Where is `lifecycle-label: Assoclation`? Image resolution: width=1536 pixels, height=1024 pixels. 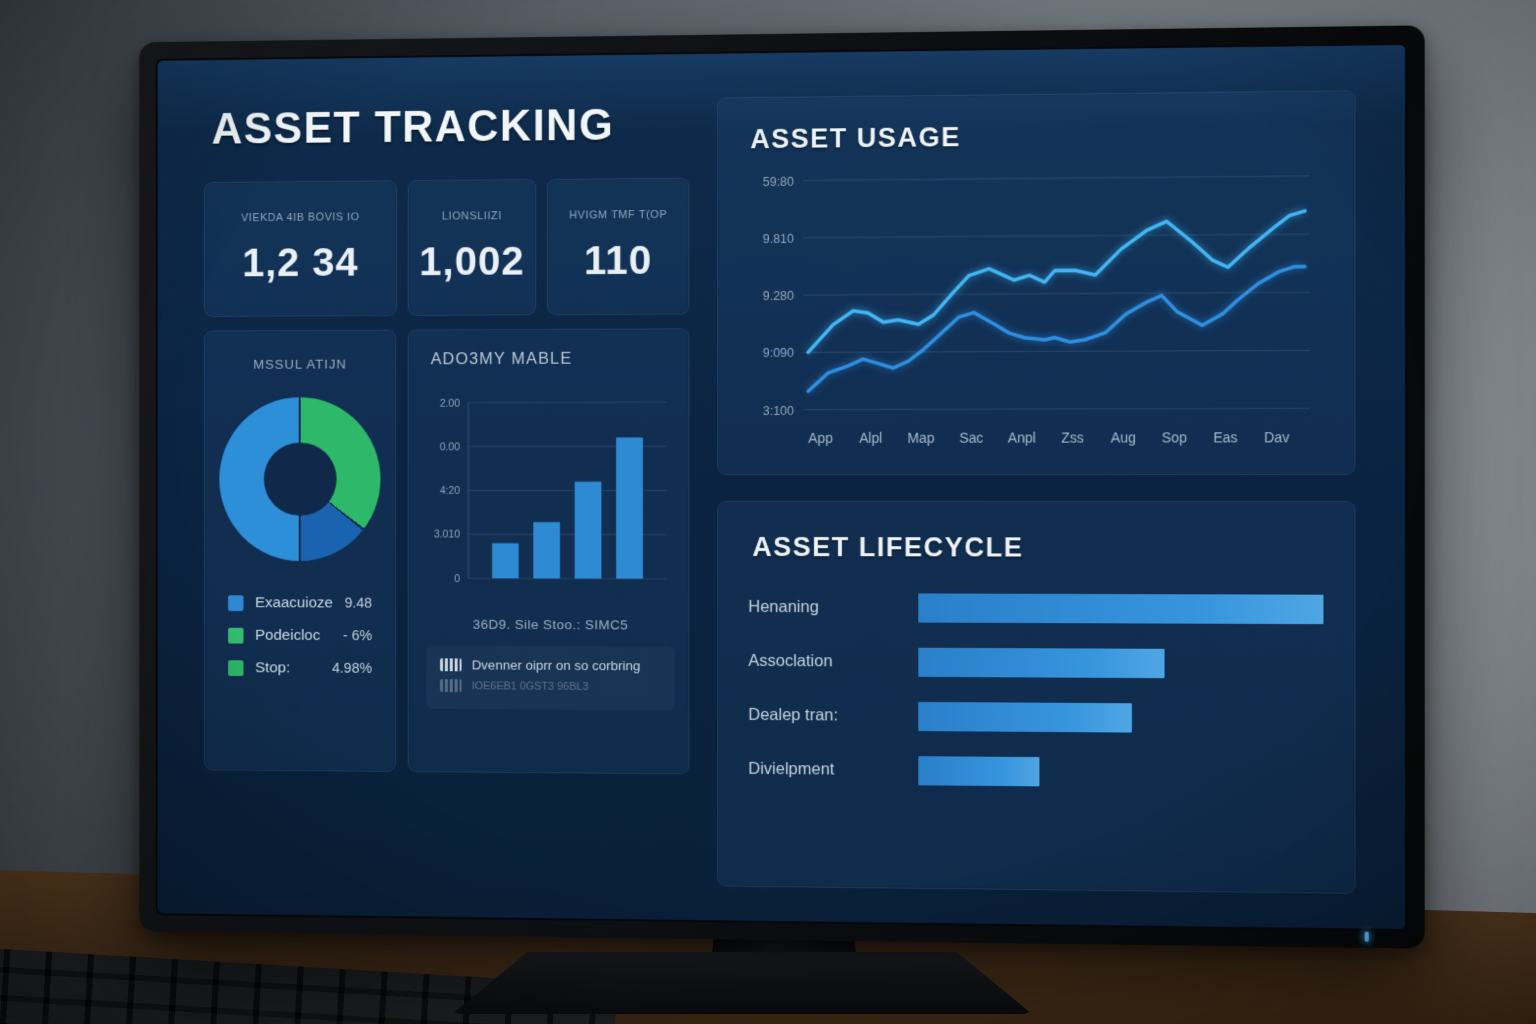
lifecycle-label: Assoclation is located at coordinates (790, 661).